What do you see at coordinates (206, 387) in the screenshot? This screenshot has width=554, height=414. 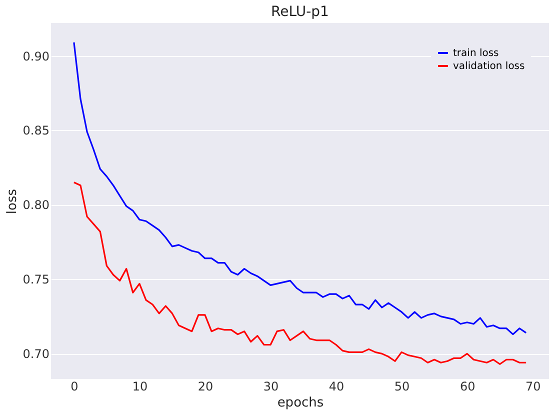 I see `x-tick-label: 20` at bounding box center [206, 387].